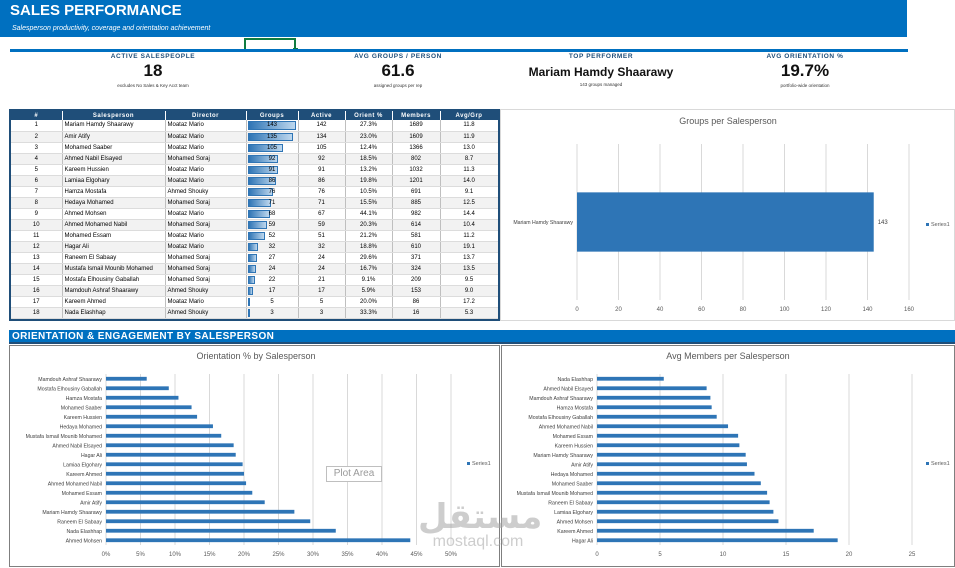 This screenshot has height=568, width=955. Describe the element at coordinates (254, 302) in the screenshot. I see `table-row: 17 Kareem Ahmed Moataz Mario 5 5 20.0% 86 17.2` at that location.